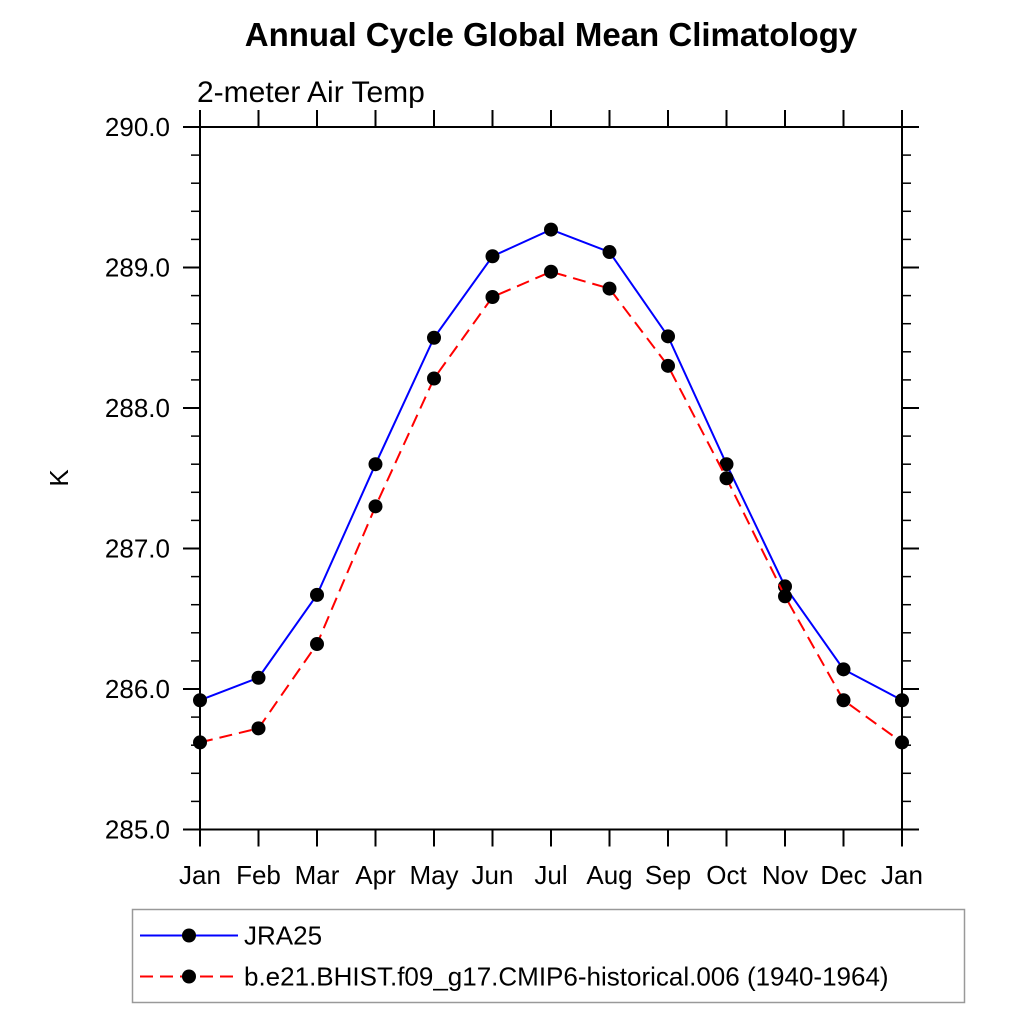 Image resolution: width=1024 pixels, height=1024 pixels. I want to click on chart-title: Annual Cycle Global Mean Climatology, so click(551, 34).